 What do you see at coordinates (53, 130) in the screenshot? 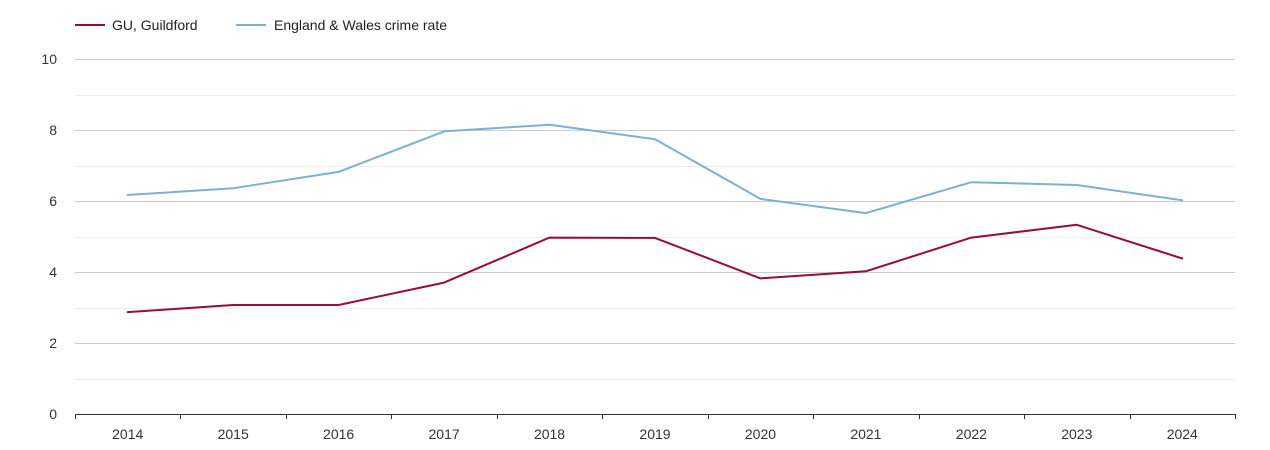
I see `y-tick-label: 8` at bounding box center [53, 130].